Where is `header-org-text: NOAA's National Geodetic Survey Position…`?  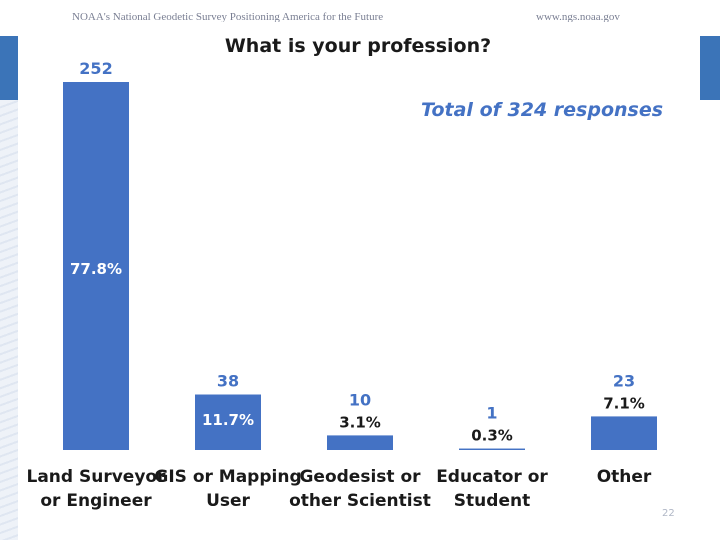 header-org-text: NOAA's National Geodetic Survey Position… is located at coordinates (228, 17).